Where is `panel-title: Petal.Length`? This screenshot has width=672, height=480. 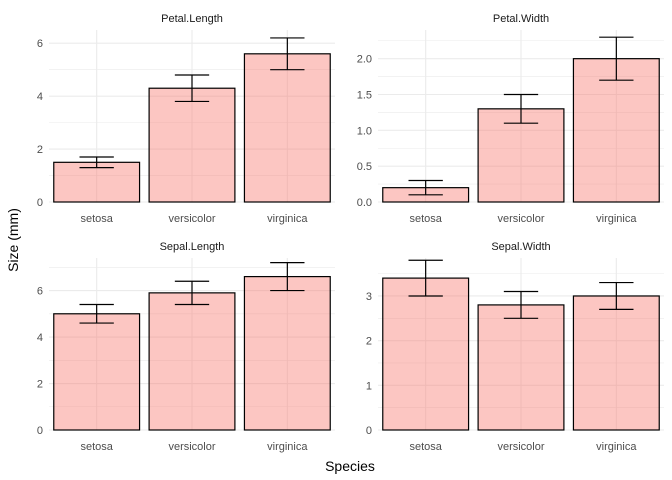
panel-title: Petal.Length is located at coordinates (192, 19).